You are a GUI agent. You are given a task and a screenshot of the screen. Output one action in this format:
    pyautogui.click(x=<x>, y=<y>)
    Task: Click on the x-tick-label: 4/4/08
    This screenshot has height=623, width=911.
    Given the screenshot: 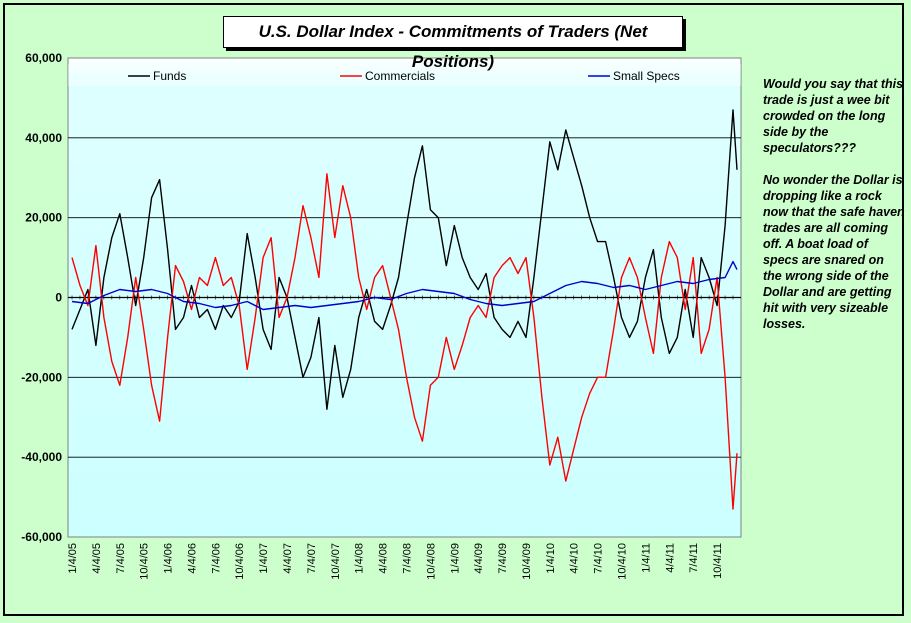 What is the action you would take?
    pyautogui.click(x=384, y=558)
    